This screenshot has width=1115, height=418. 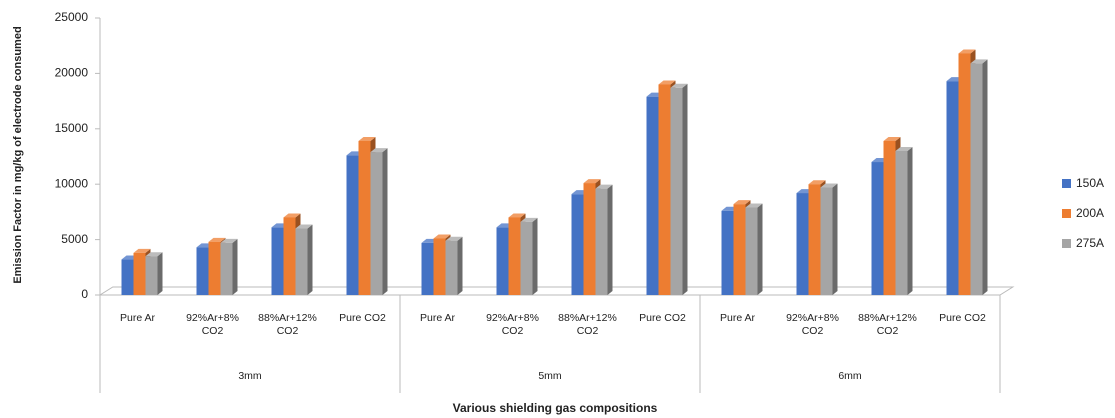 I want to click on legend-label: 200A, so click(x=1090, y=213).